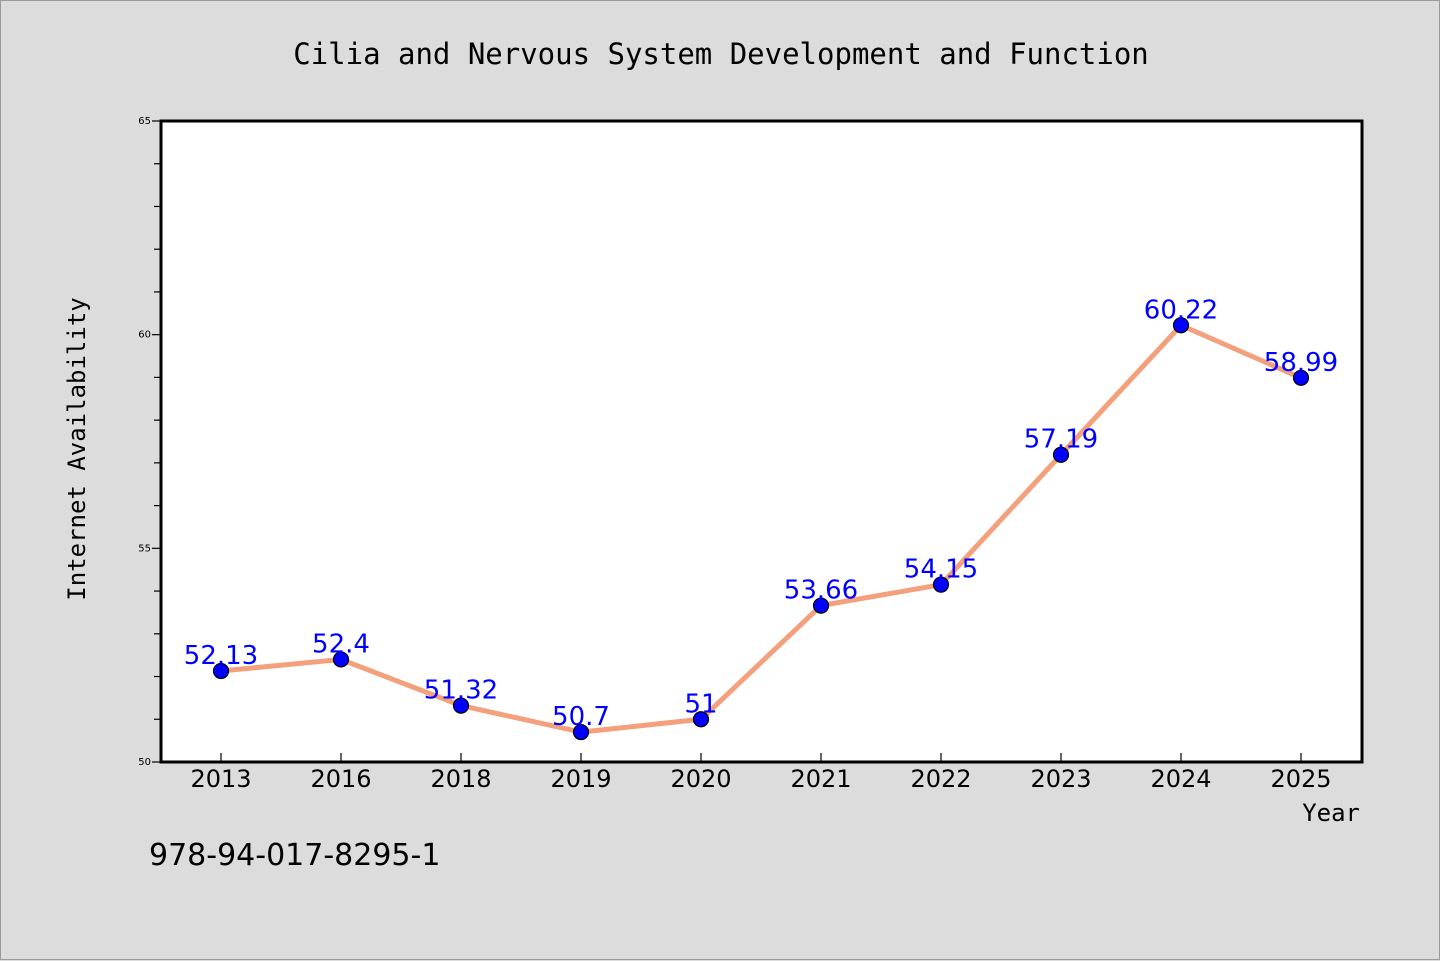 Image resolution: width=1440 pixels, height=961 pixels. What do you see at coordinates (77, 448) in the screenshot?
I see `y-axis-label: Internet Availability` at bounding box center [77, 448].